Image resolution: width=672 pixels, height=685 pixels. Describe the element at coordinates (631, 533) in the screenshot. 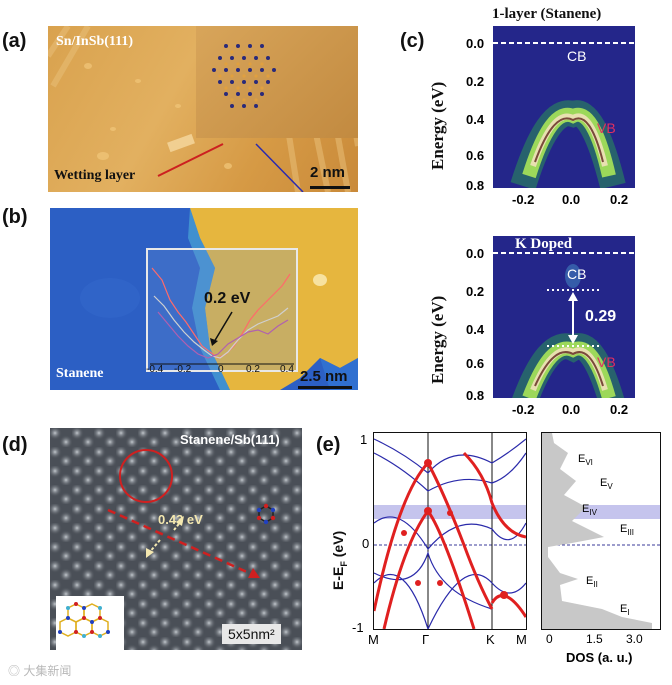

I see `level-E3-sub: III` at that location.